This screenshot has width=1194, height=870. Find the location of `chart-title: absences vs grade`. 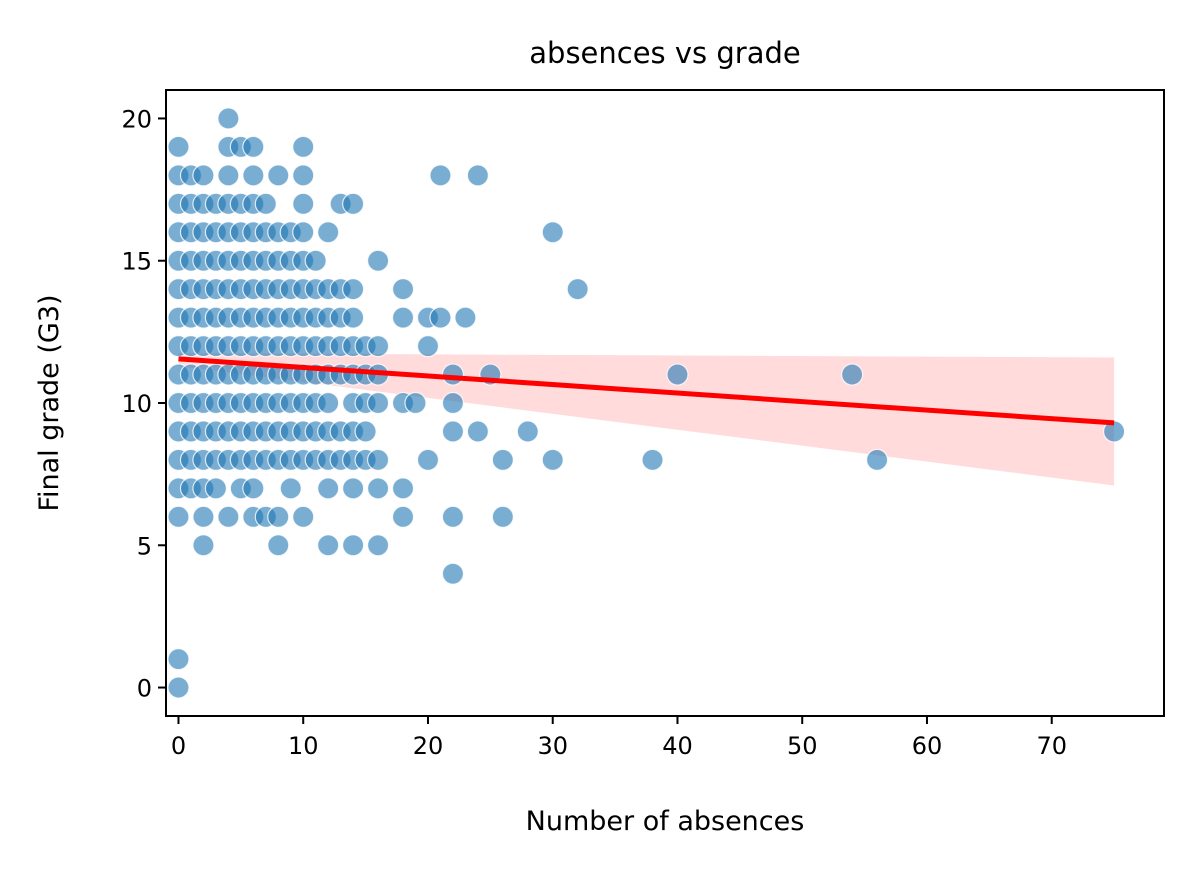

chart-title: absences vs grade is located at coordinates (664, 53).